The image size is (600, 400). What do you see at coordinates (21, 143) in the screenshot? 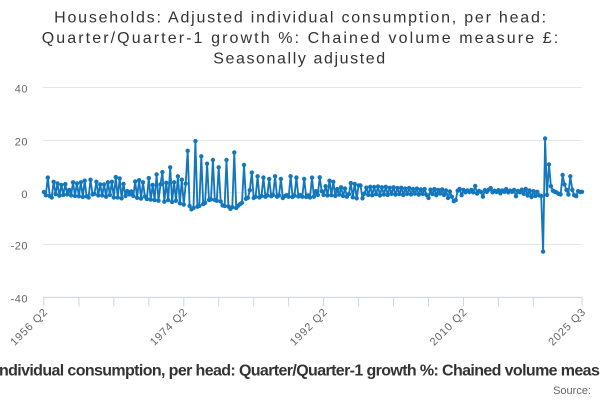
I see `svg-text: 20` at bounding box center [21, 143].